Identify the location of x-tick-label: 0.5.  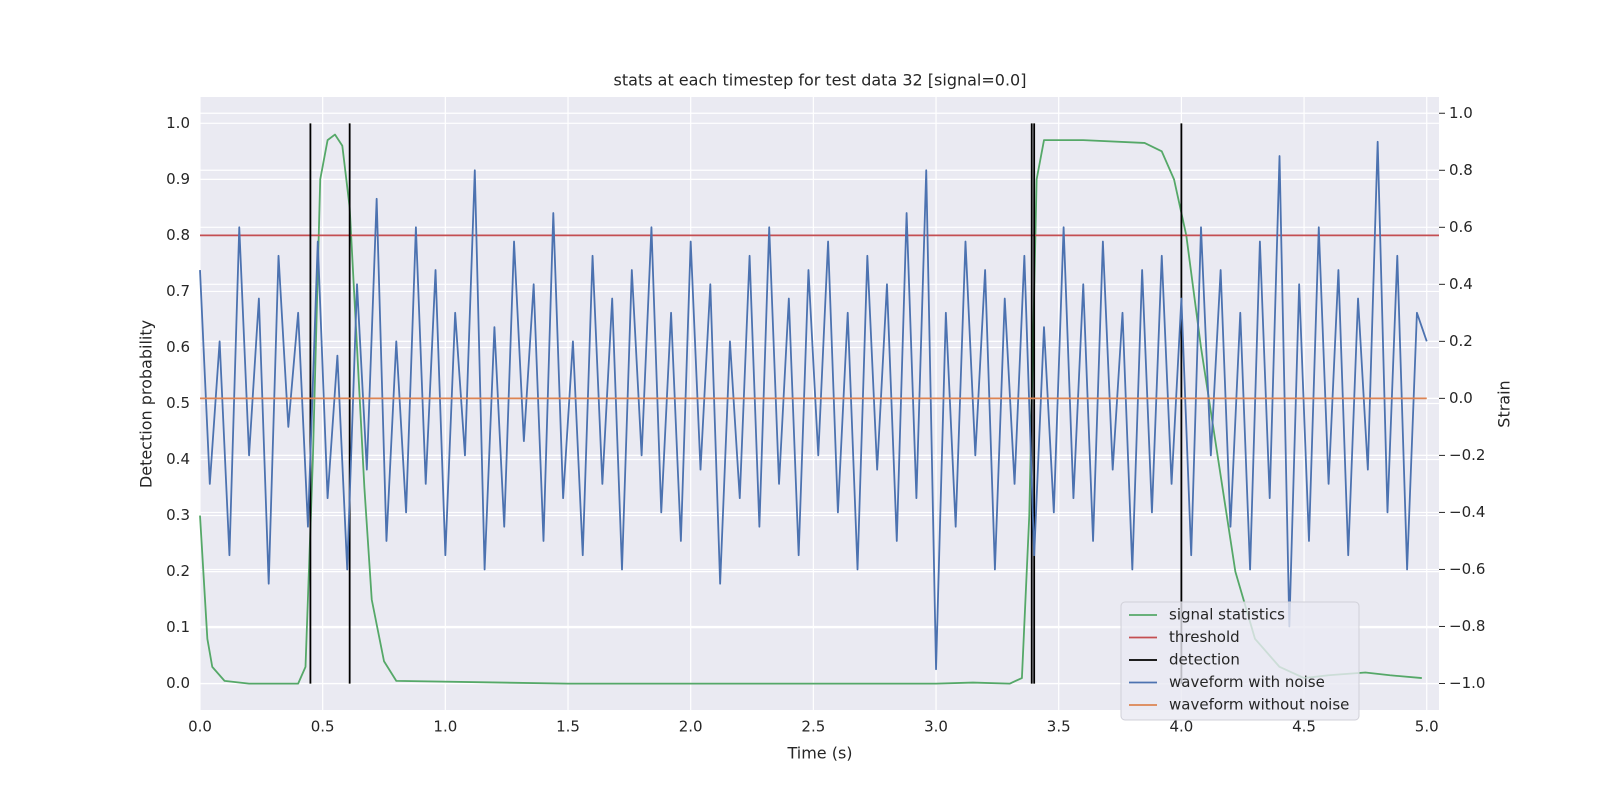
(323, 727).